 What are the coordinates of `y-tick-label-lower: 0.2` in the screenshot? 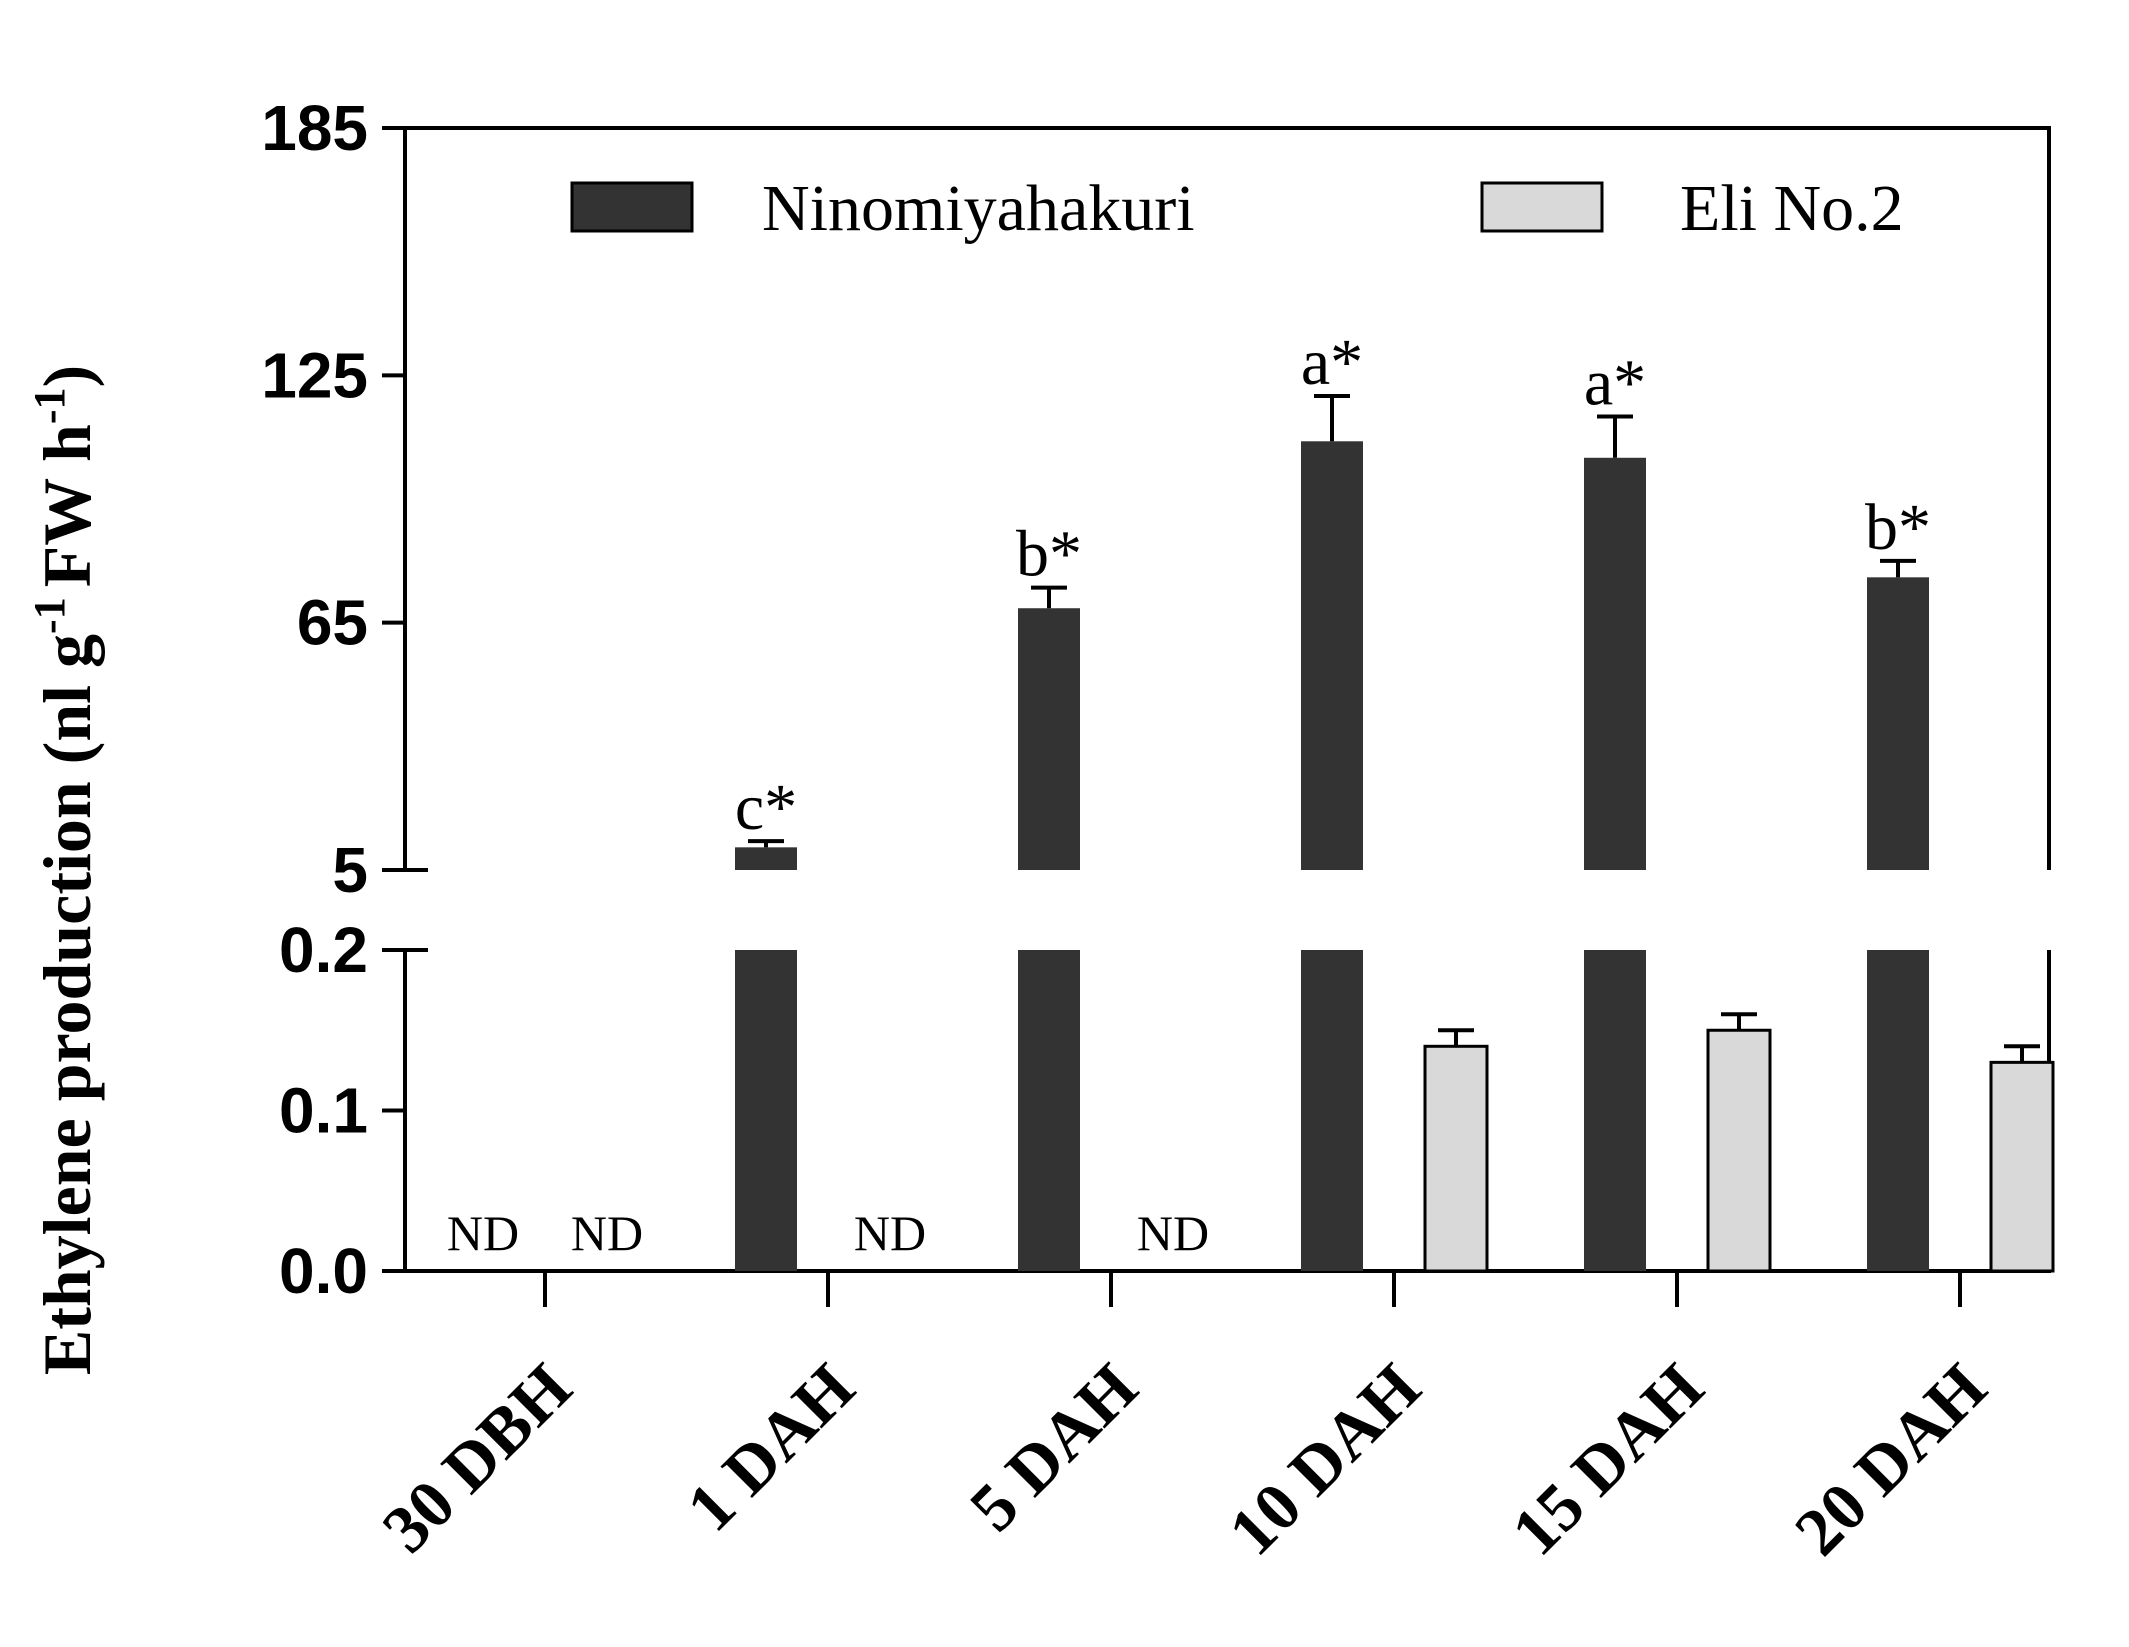 It's located at (323, 950).